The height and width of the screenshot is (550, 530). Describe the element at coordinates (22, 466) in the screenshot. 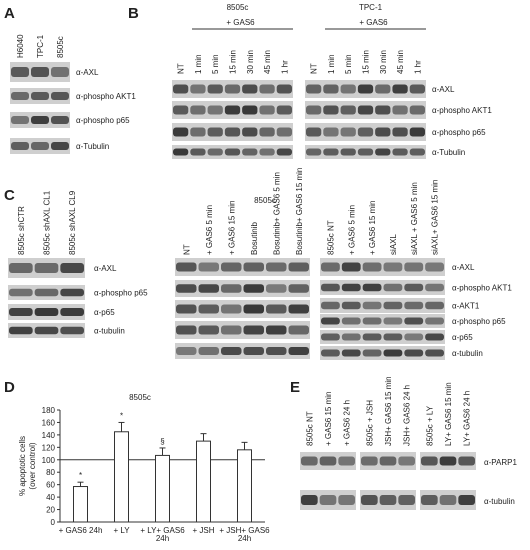

I see `y-axis-label-line: % apoptotic cells` at that location.